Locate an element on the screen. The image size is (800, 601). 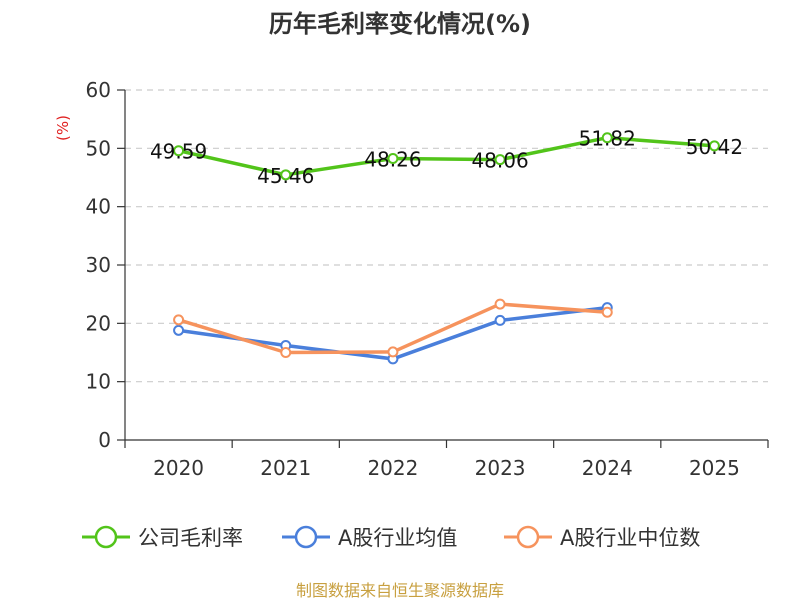
data-label-2022: 48.26 is located at coordinates (392, 159).